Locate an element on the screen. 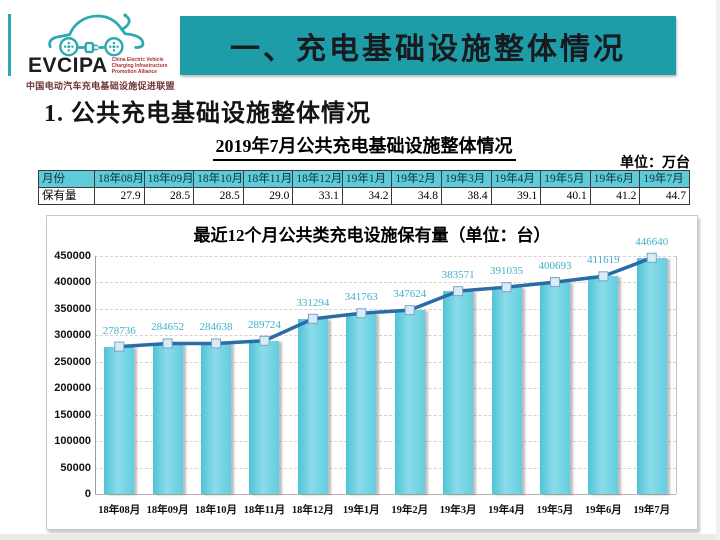 Image resolution: width=720 pixels, height=540 pixels. logo-tagline-line: Promotion Alliance is located at coordinates (134, 72).